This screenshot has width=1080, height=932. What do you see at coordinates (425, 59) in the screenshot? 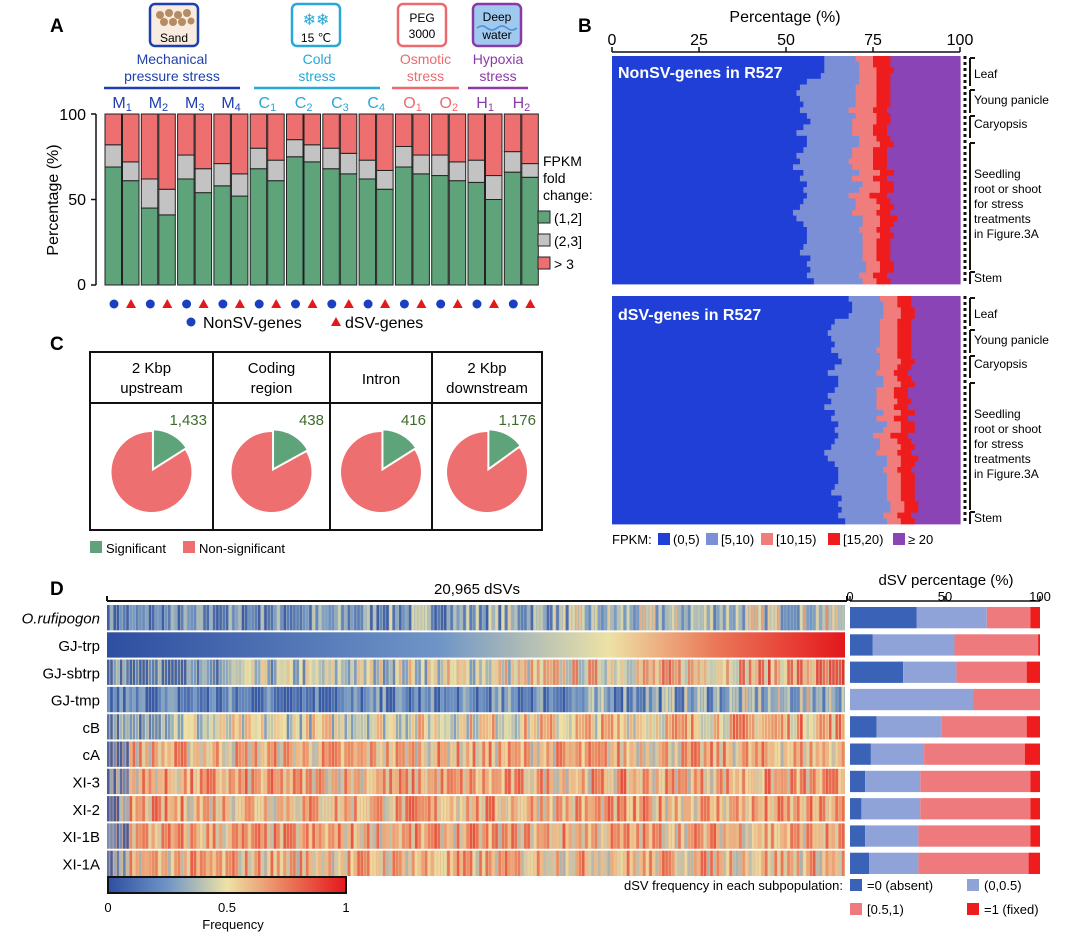
I see `group-label-2: Osmotic` at bounding box center [425, 59].